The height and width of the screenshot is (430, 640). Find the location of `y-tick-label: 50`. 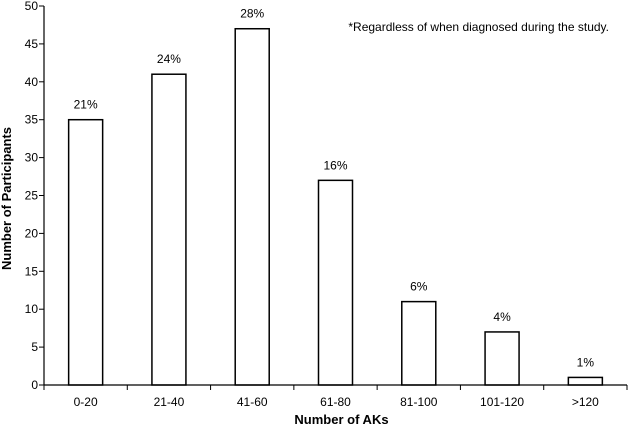

y-tick-label: 50 is located at coordinates (32, 6).